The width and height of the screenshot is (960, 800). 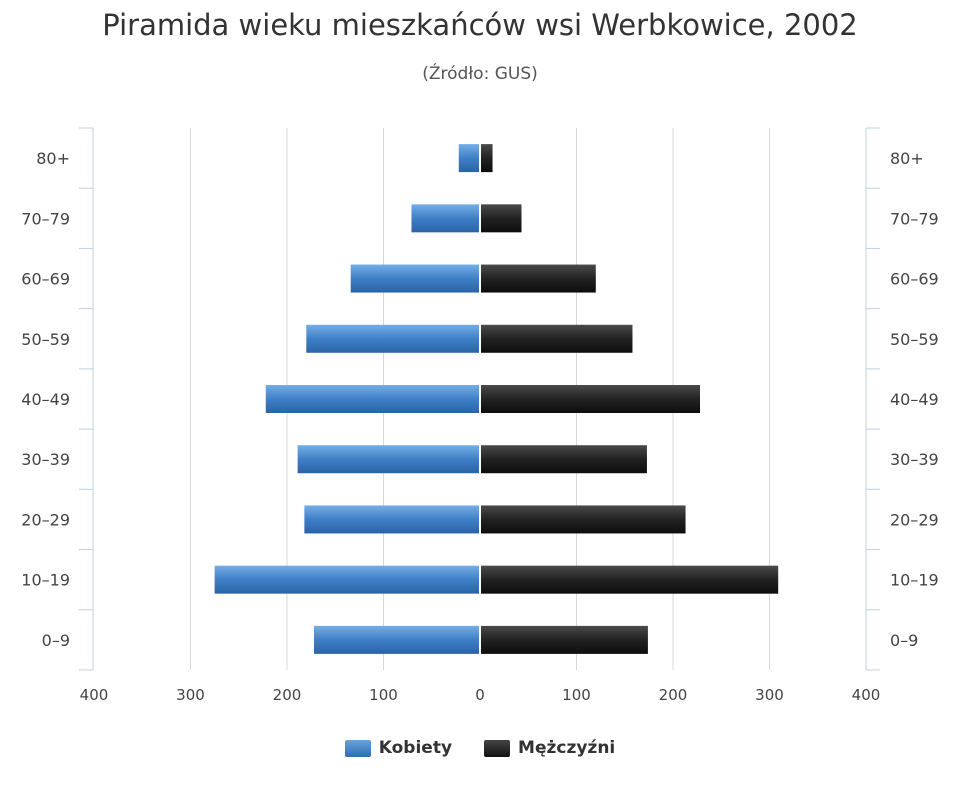 I want to click on y-category-label-left: 80+, so click(x=53, y=158).